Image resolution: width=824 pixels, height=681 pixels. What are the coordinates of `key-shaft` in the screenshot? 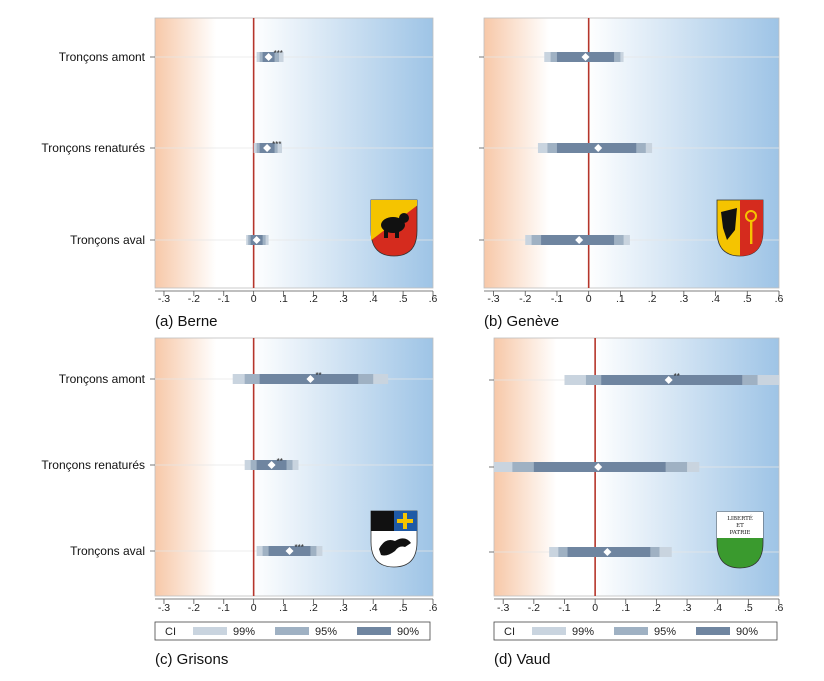 It's located at (751, 232).